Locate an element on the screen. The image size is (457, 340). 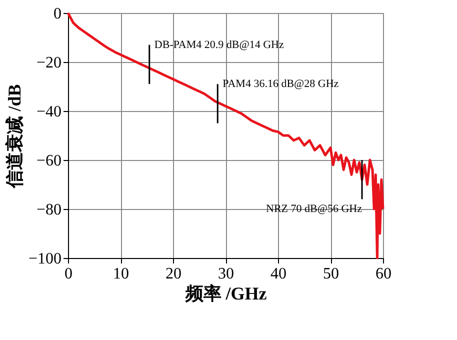
y-tick-label: −60 is located at coordinates (49, 161).